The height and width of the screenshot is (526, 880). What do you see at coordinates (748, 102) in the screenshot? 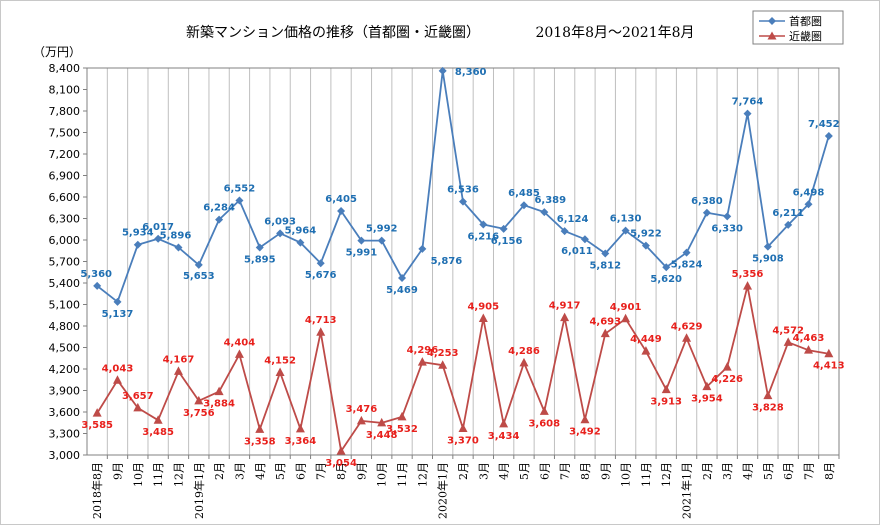
I see `data-label-shutoken: 7,764` at bounding box center [748, 102].